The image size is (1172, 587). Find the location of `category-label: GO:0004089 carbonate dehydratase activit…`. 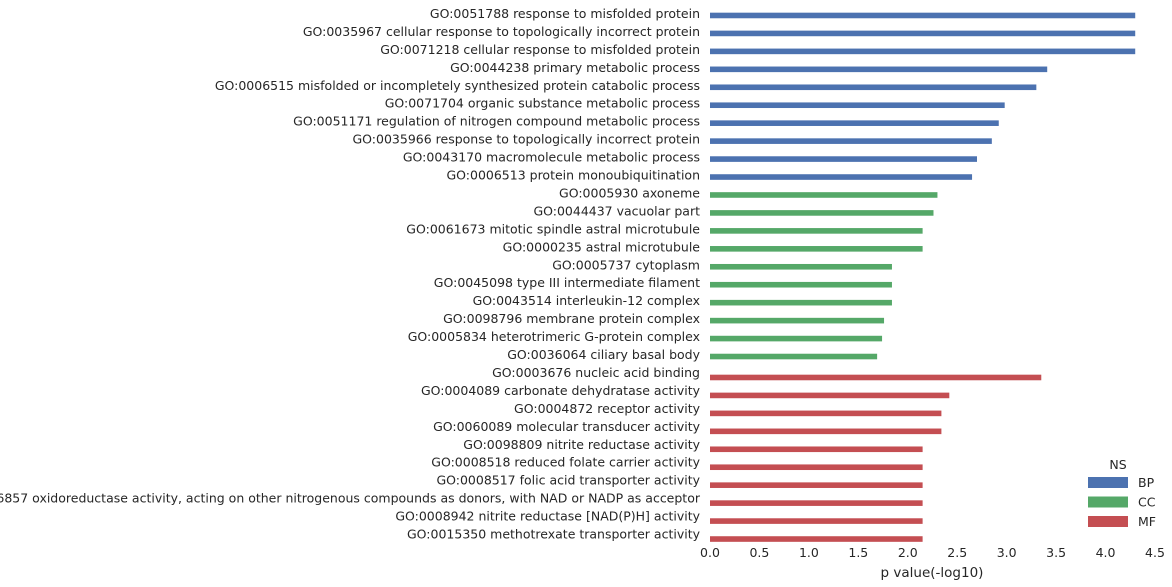

category-label: GO:0004089 carbonate dehydratase activit… is located at coordinates (561, 390).